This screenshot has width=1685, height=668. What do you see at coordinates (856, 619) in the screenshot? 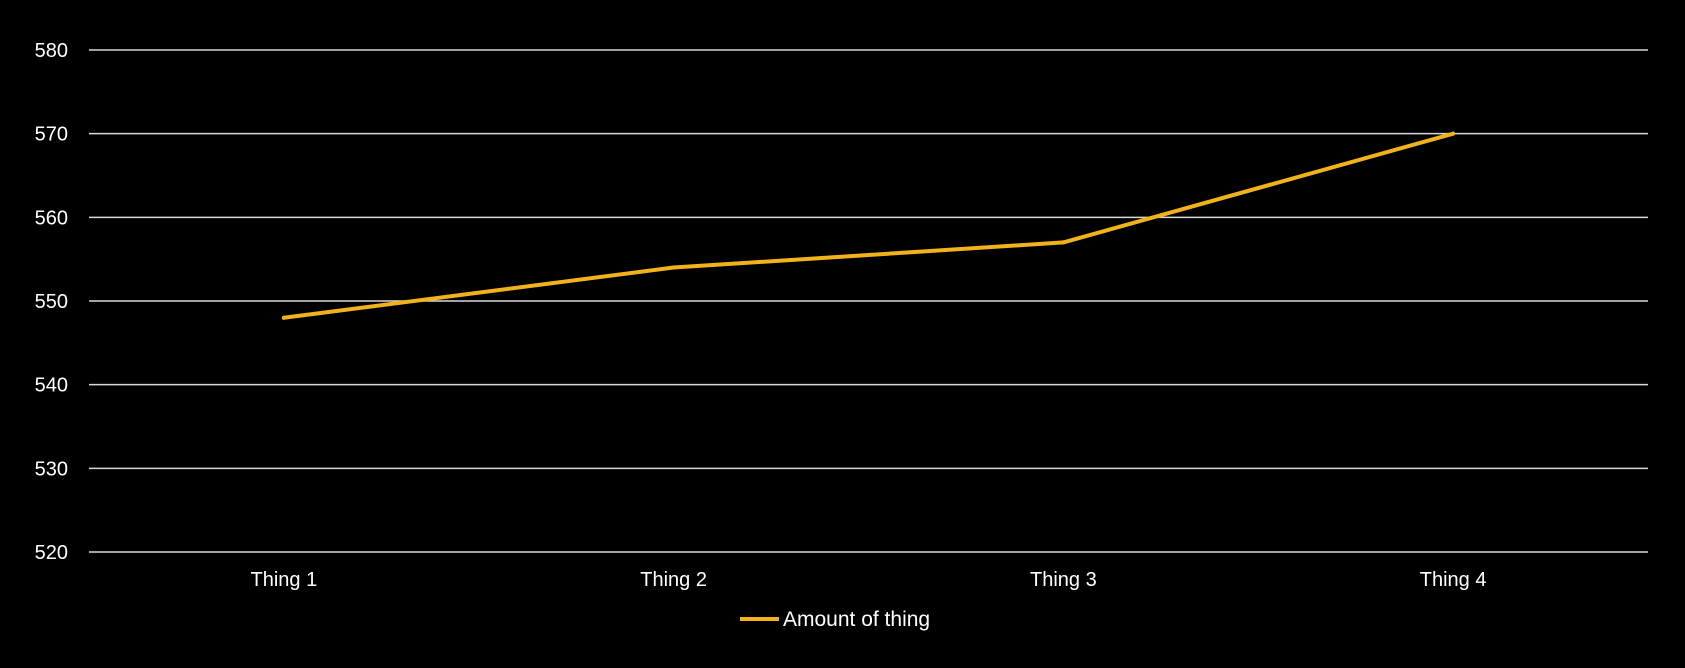
I see `legend-label-amount-of-thing: Amount of thing` at bounding box center [856, 619].